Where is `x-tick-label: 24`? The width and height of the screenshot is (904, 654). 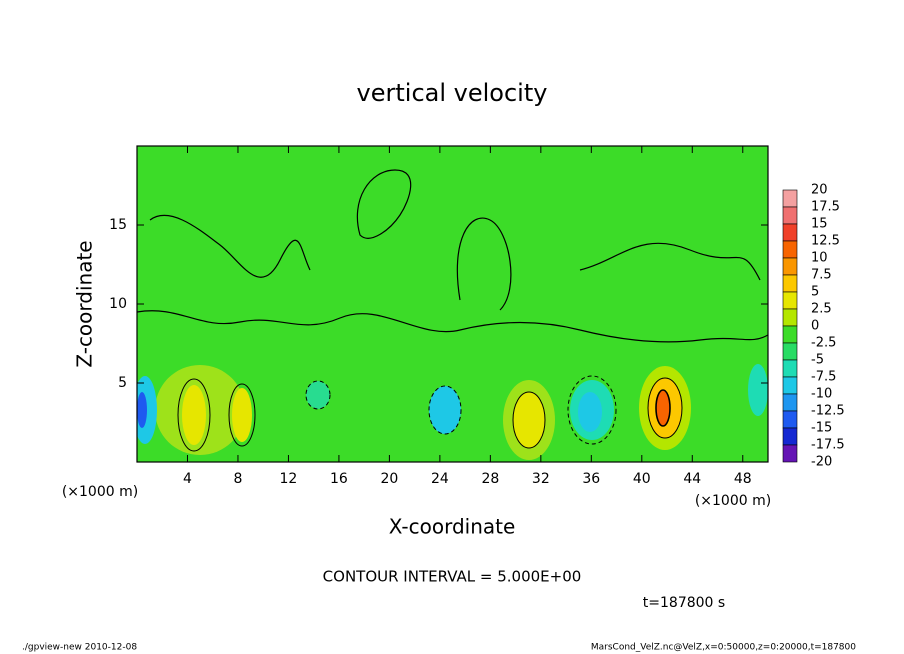
x-tick-label: 24 is located at coordinates (440, 479).